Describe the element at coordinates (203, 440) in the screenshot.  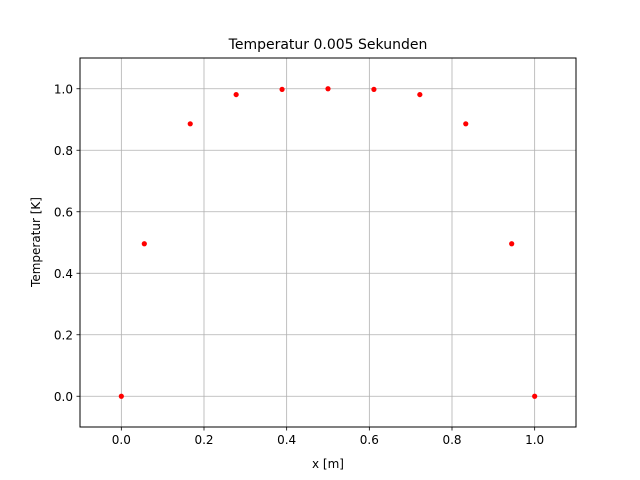
I see `x-tick-label: 0.2` at that location.